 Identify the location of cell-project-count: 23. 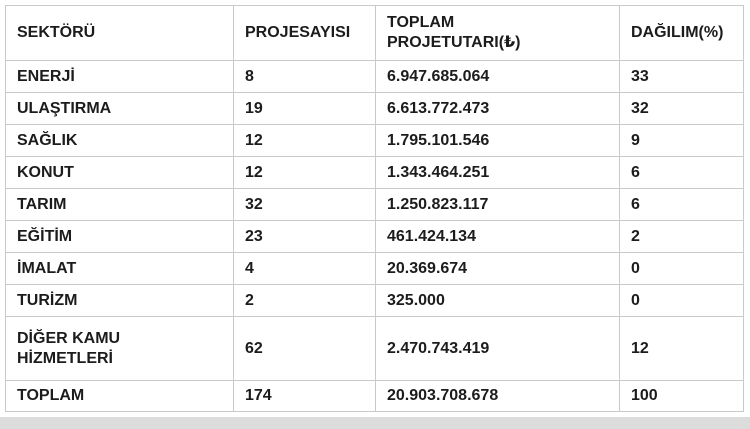
(304, 236).